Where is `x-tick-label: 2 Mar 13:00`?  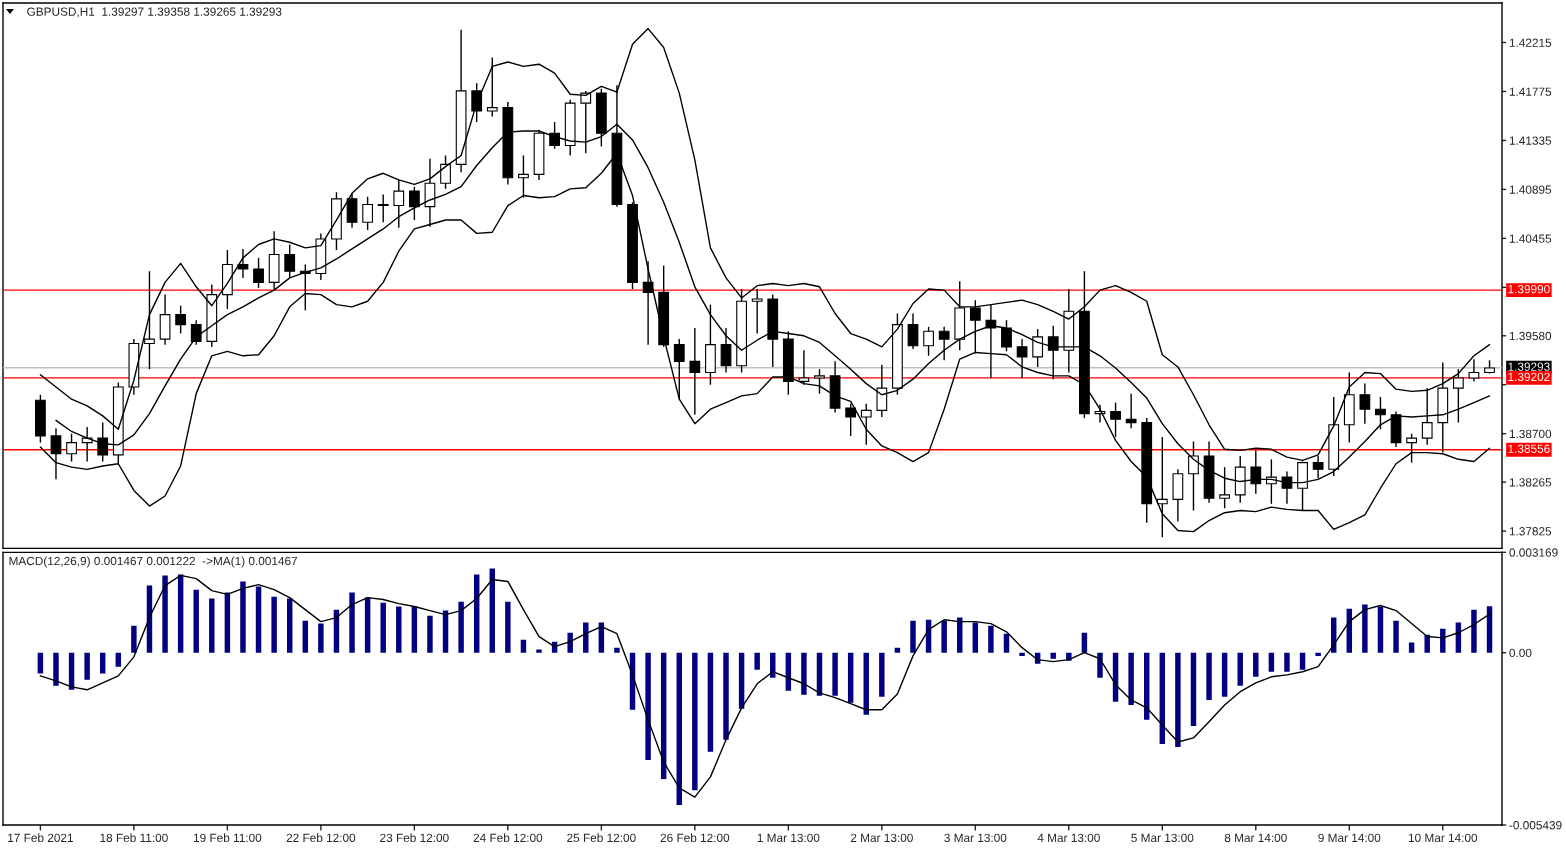 x-tick-label: 2 Mar 13:00 is located at coordinates (881, 837).